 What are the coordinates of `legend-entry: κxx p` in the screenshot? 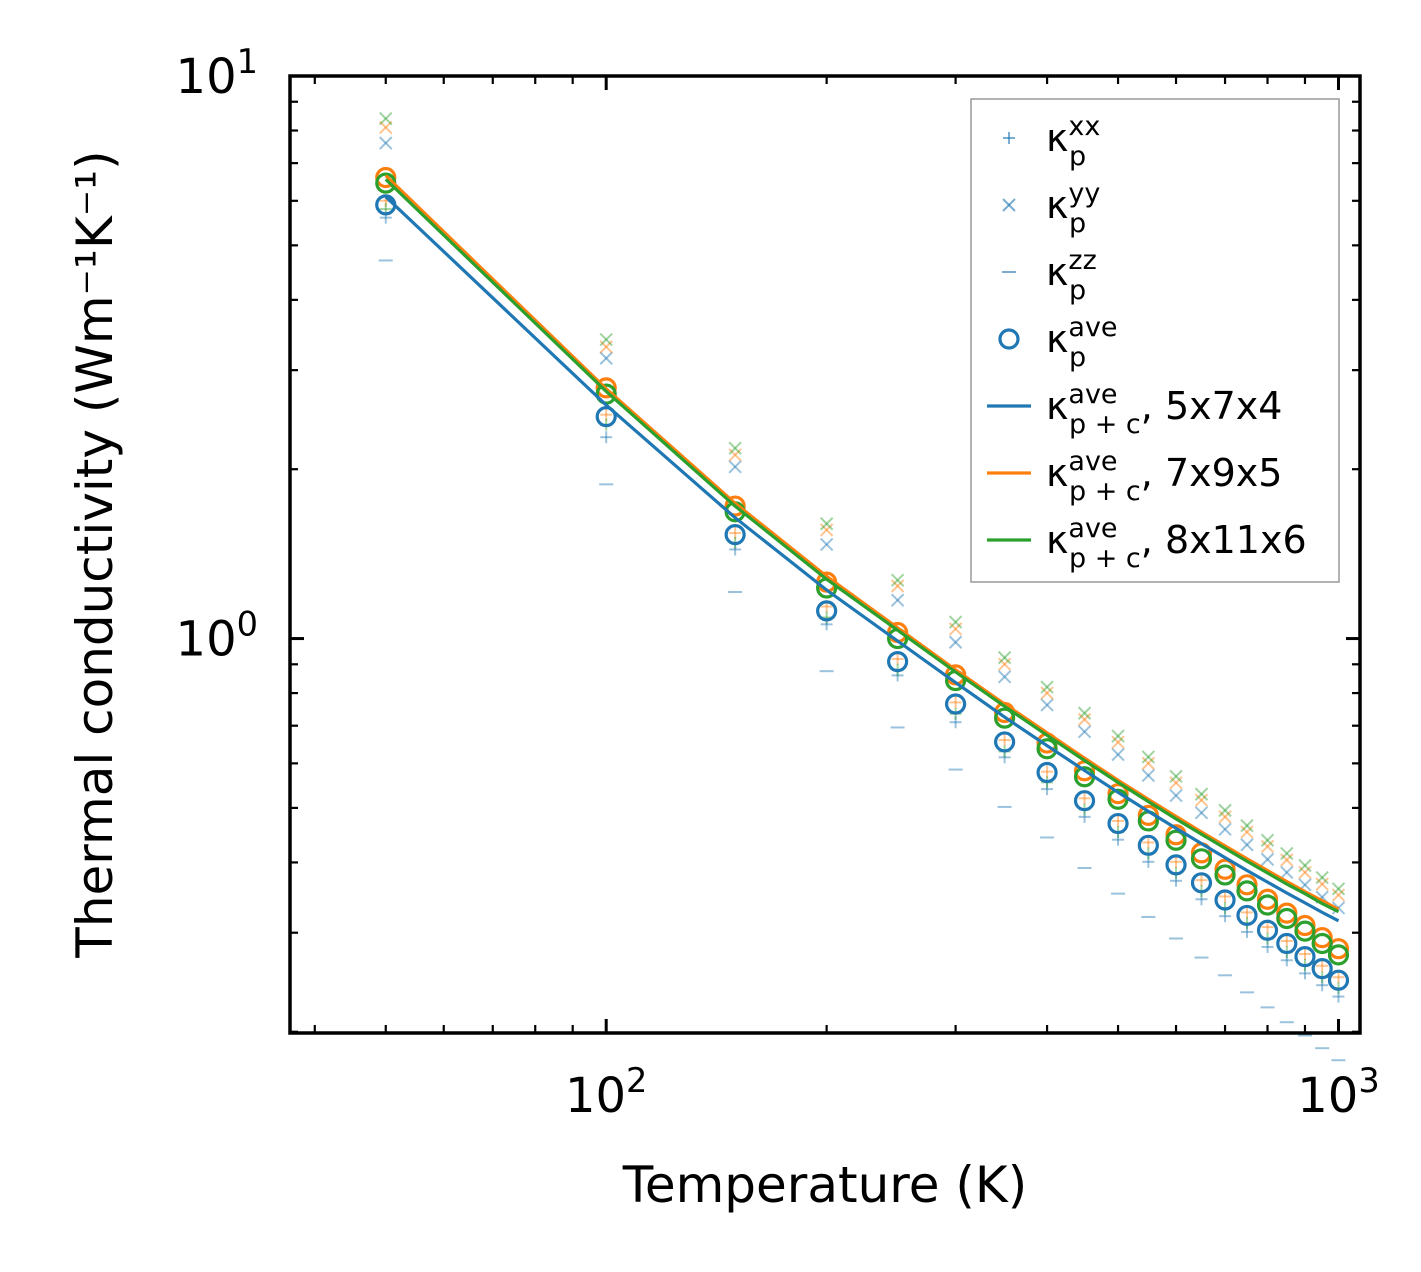 It's located at (1051, 141).